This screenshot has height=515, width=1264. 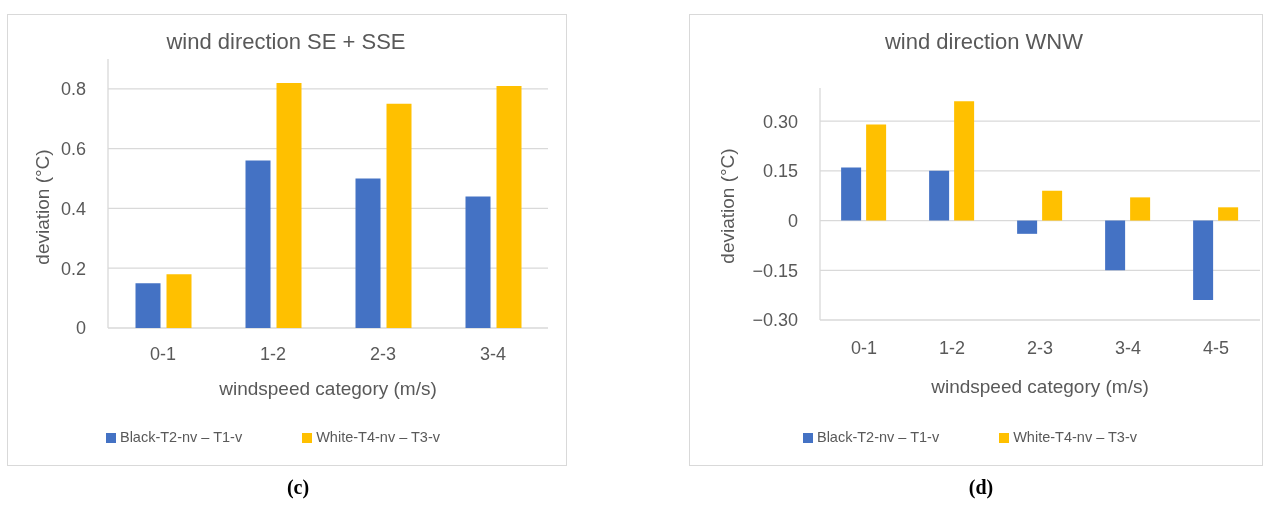 I want to click on text: (d), so click(x=981, y=487).